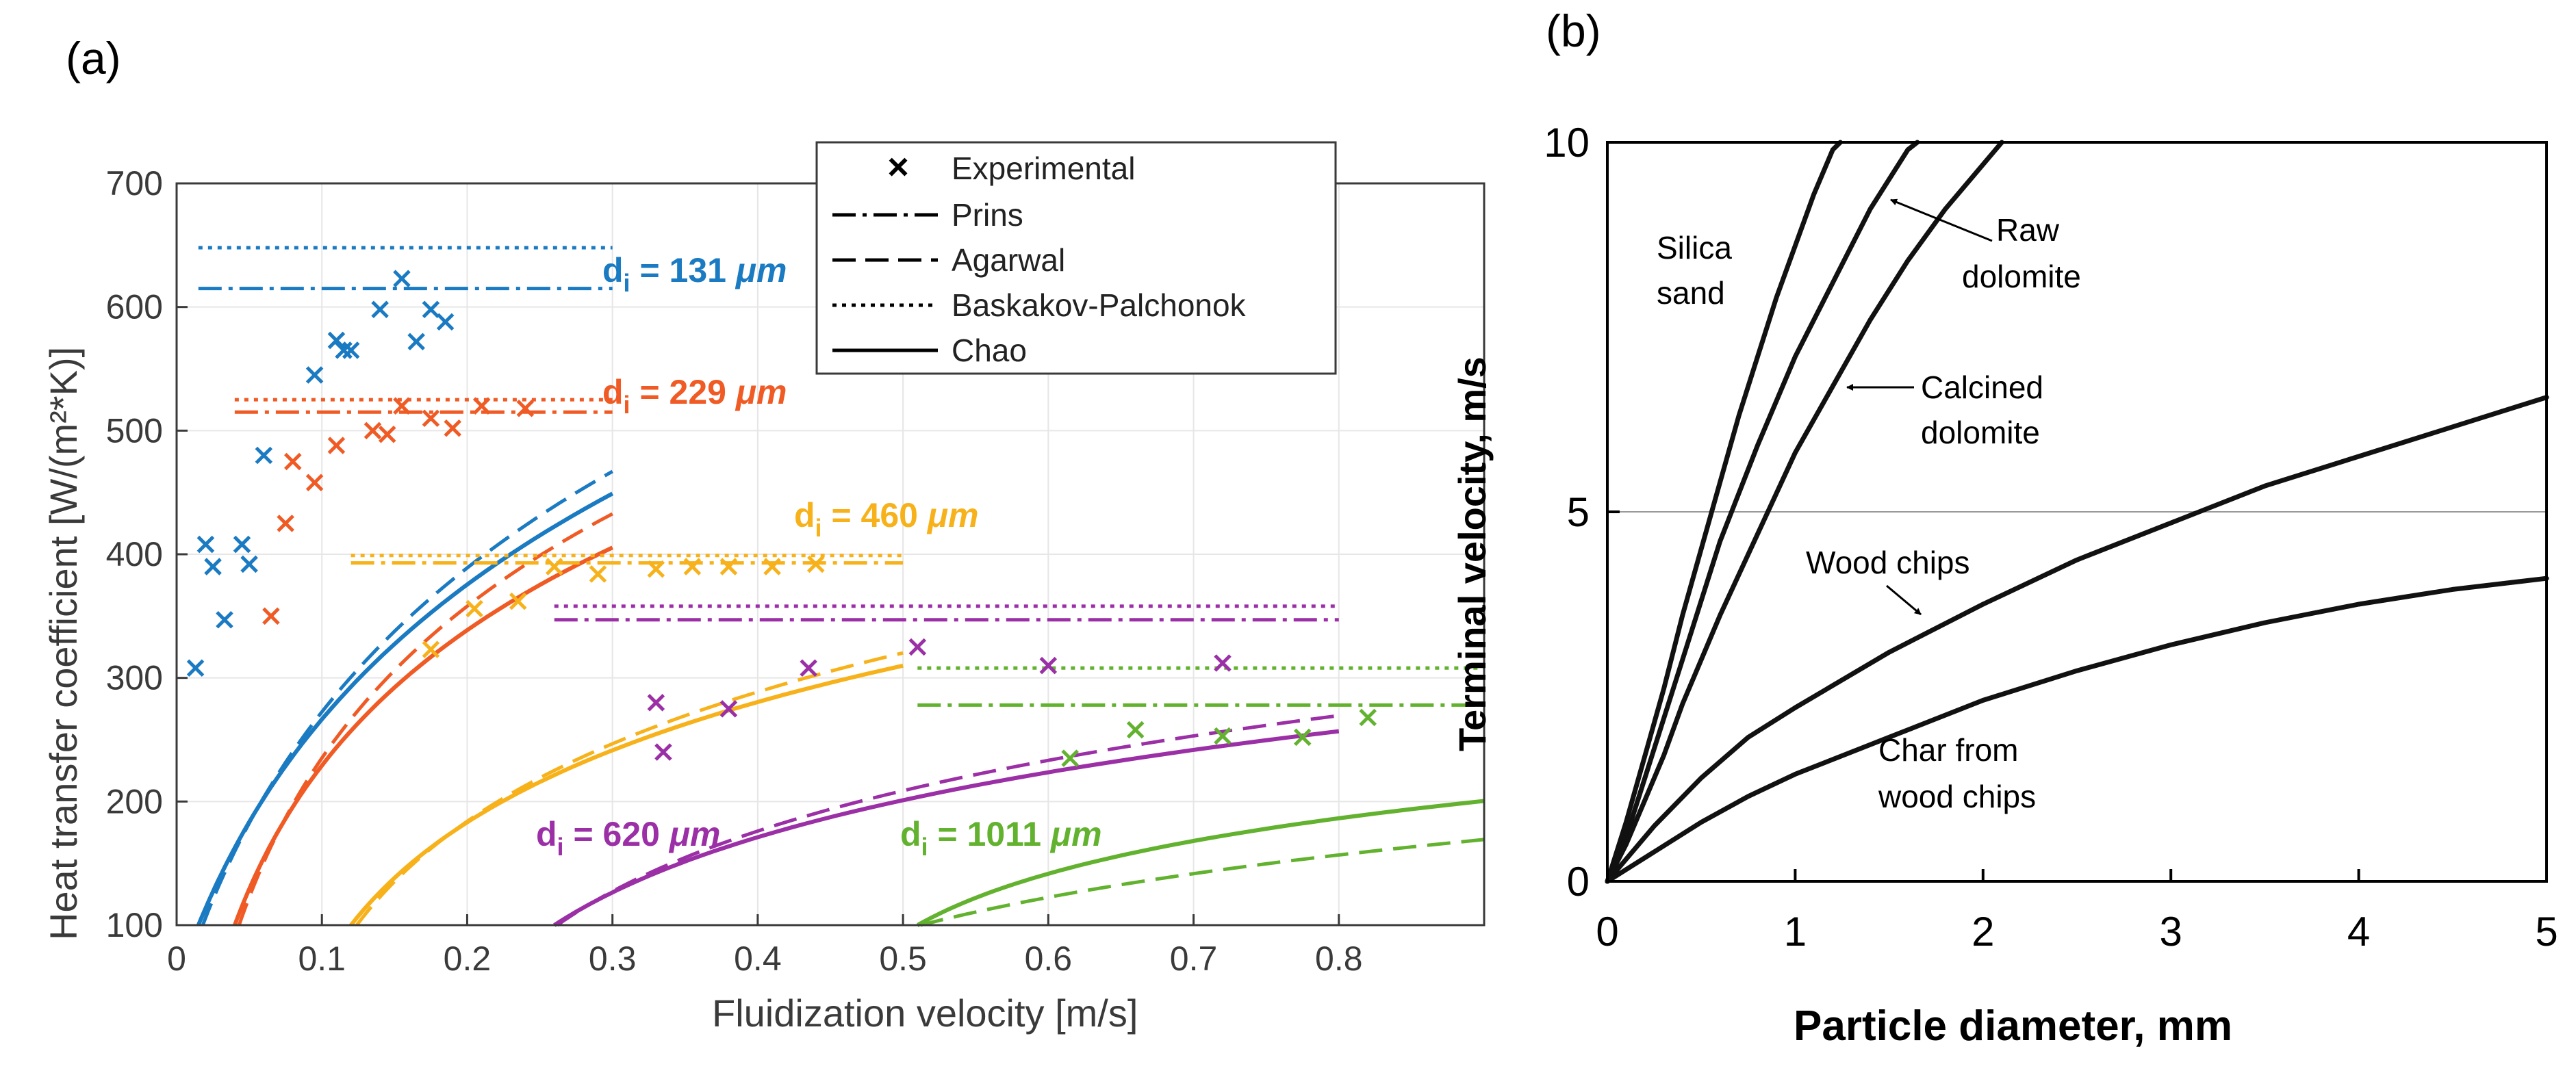 This screenshot has height=1075, width=2576. I want to click on group-label: di = 229 μm, so click(694, 396).